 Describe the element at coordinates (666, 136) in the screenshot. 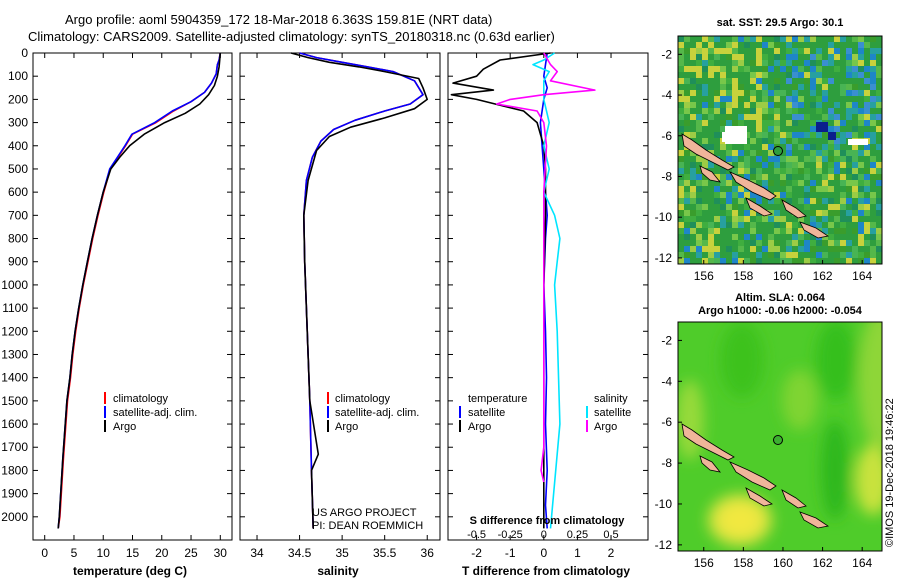

I see `map-y-tick-label: -6` at that location.